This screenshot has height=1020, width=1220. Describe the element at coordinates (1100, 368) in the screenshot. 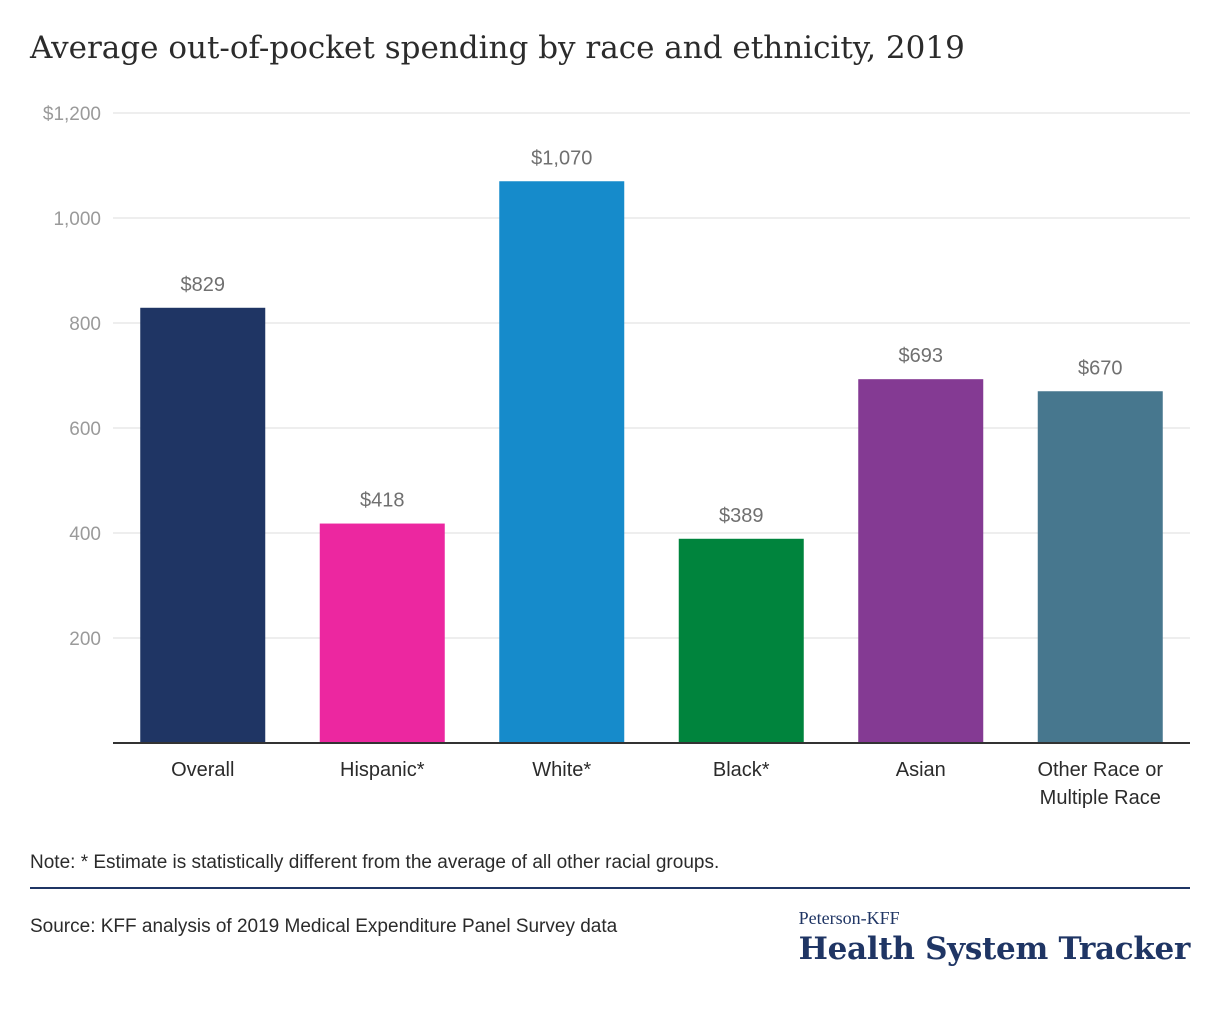

I see `bar-value-label: $670` at that location.